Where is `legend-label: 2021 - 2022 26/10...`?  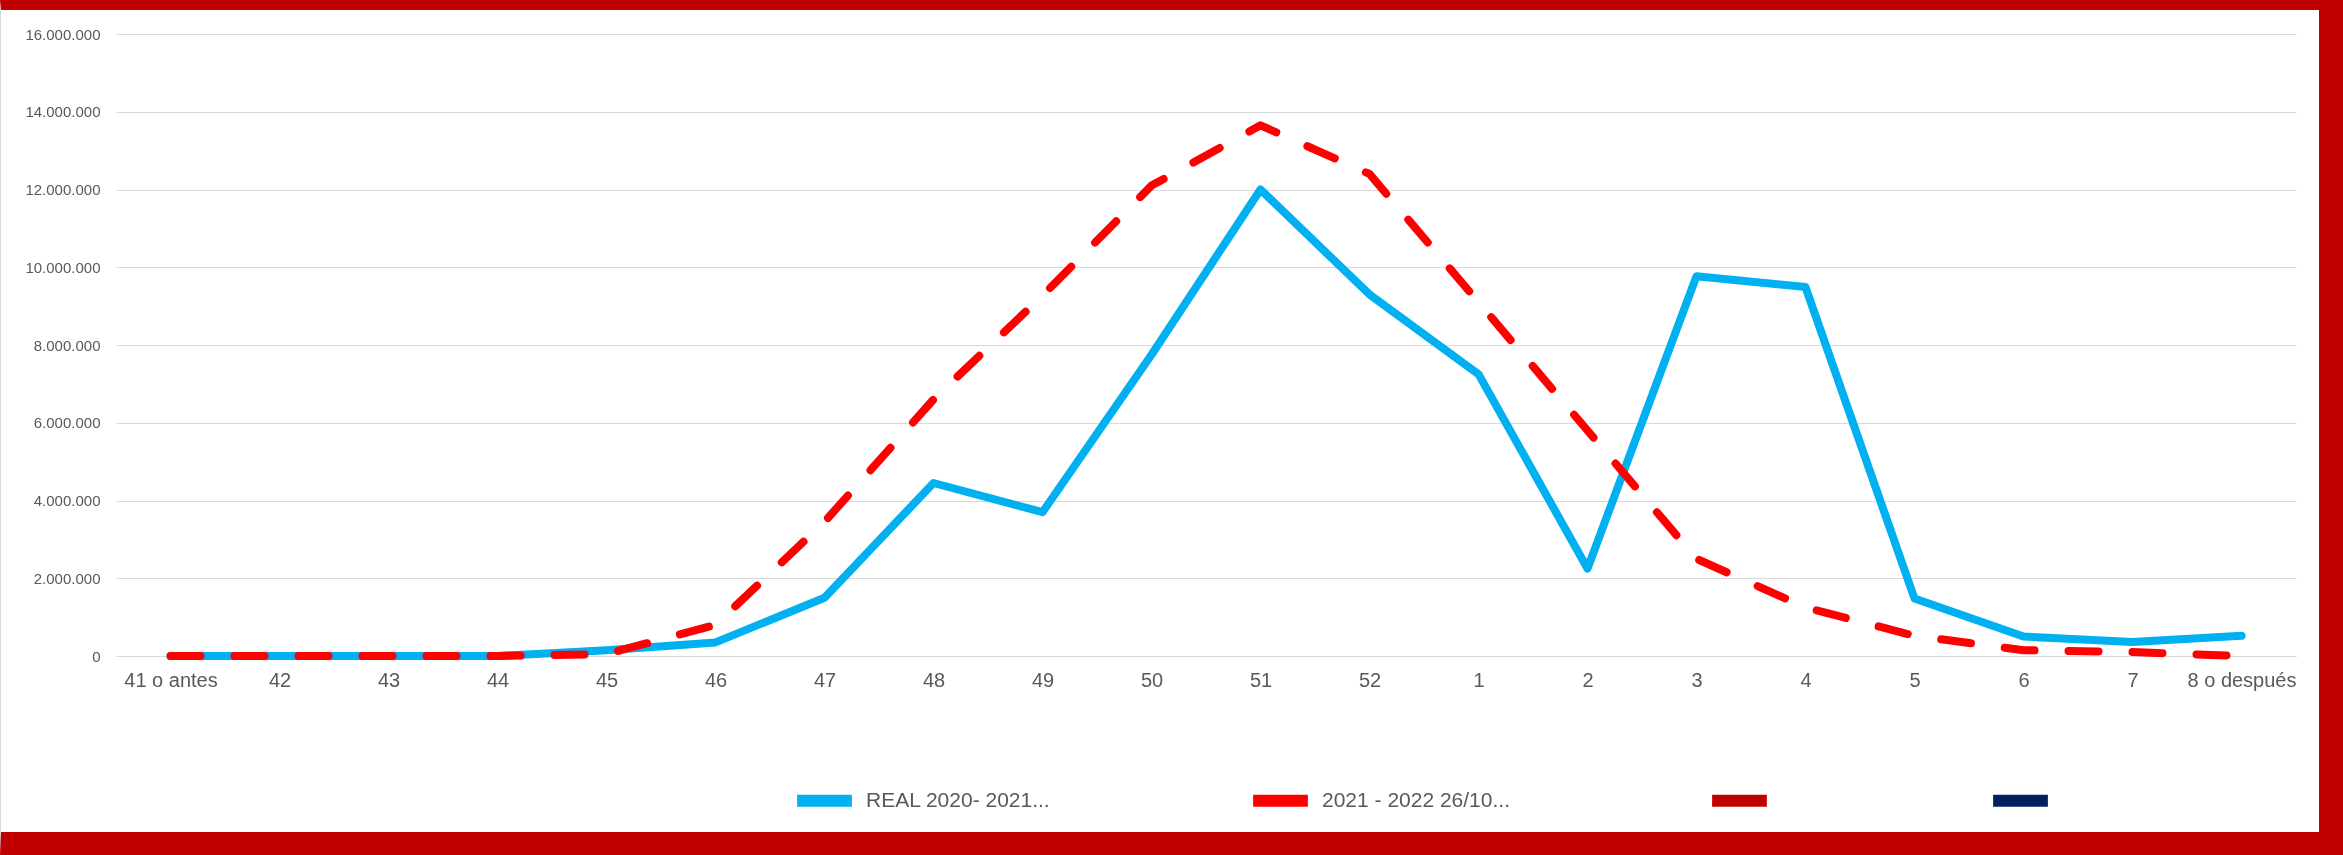 legend-label: 2021 - 2022 26/10... is located at coordinates (1416, 799).